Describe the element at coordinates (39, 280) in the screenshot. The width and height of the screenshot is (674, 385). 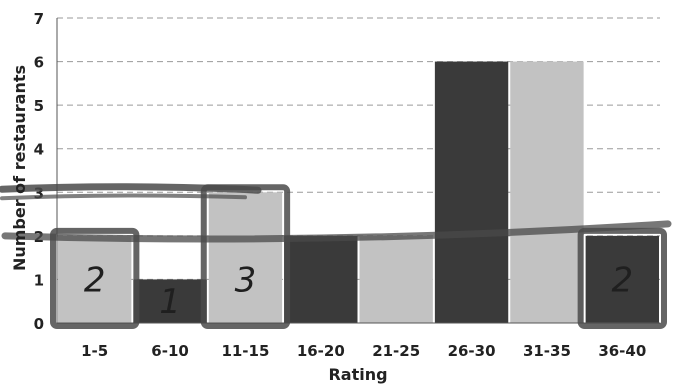
I see `y-tick-label: 1` at that location.